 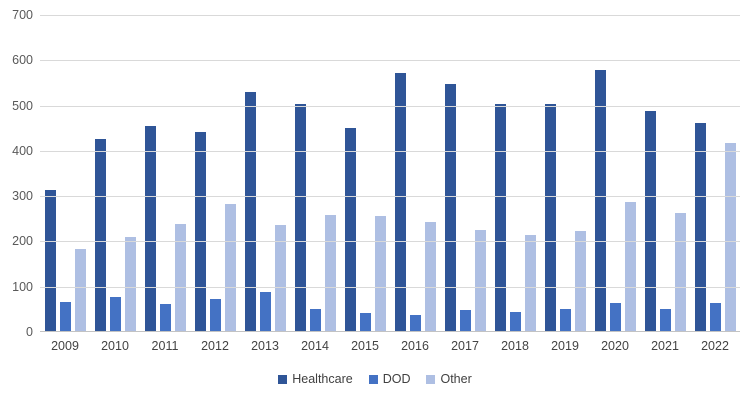 What do you see at coordinates (100, 235) in the screenshot?
I see `bar-healthcare-2010` at bounding box center [100, 235].